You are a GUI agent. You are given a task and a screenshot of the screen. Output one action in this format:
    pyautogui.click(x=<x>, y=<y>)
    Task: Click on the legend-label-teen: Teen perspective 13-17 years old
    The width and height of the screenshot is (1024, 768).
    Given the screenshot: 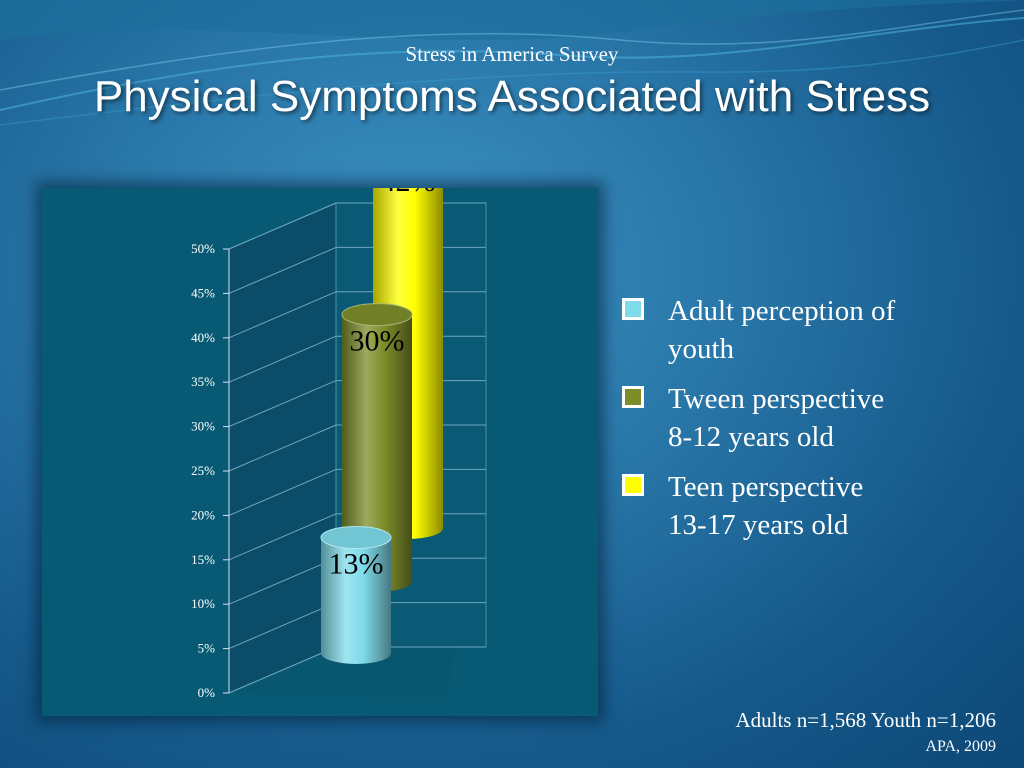 What is the action you would take?
    pyautogui.click(x=765, y=506)
    